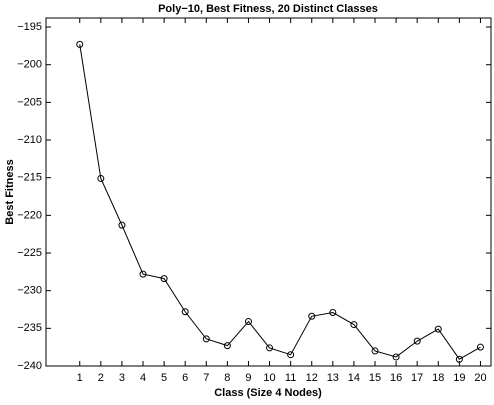  What do you see at coordinates (29, 102) in the screenshot?
I see `y-tick-label: −205` at bounding box center [29, 102].